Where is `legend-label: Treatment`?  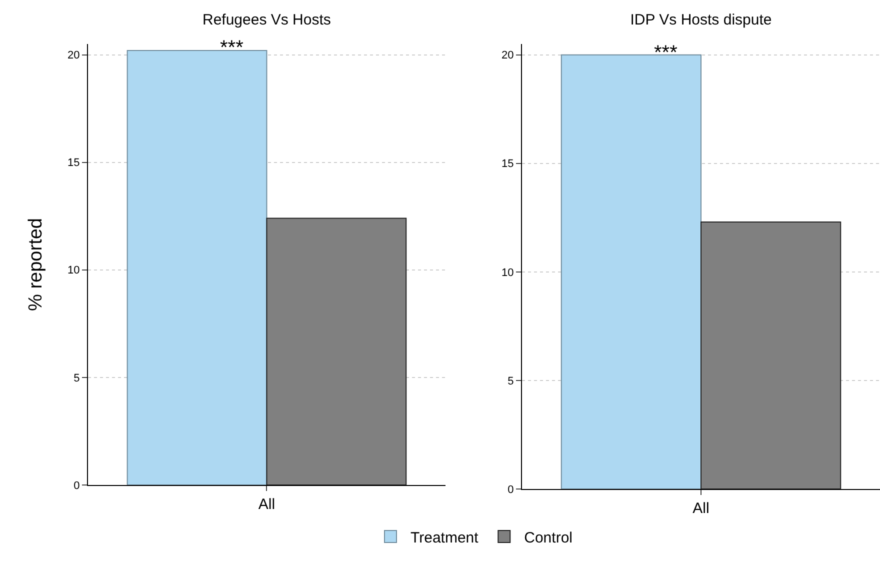 legend-label: Treatment is located at coordinates (445, 537).